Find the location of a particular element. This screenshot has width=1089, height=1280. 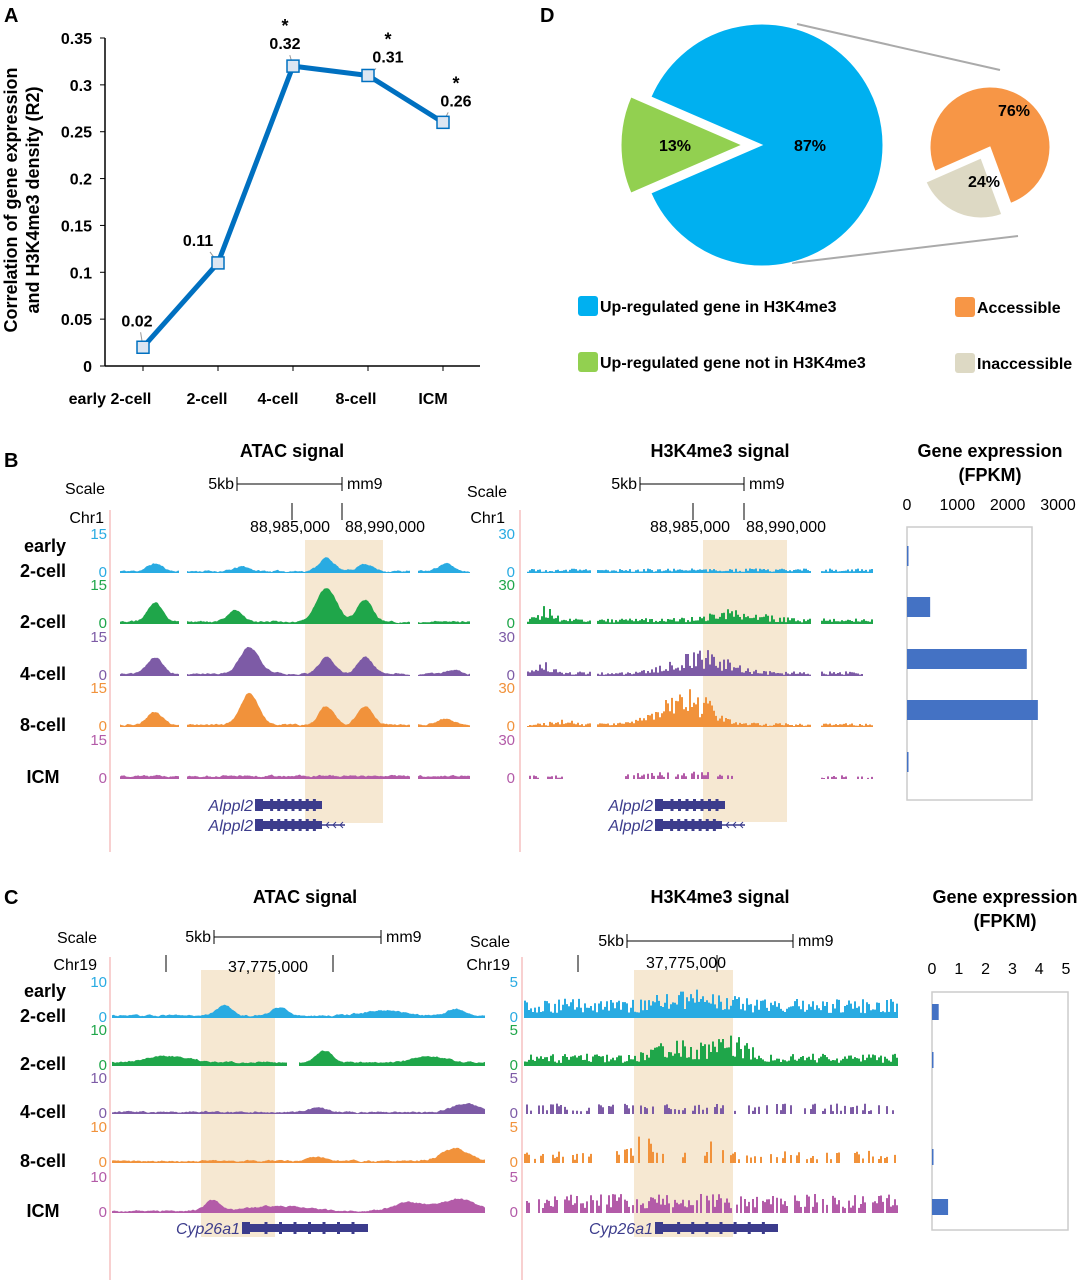

y-tick-label: 0.2 is located at coordinates (81, 180).